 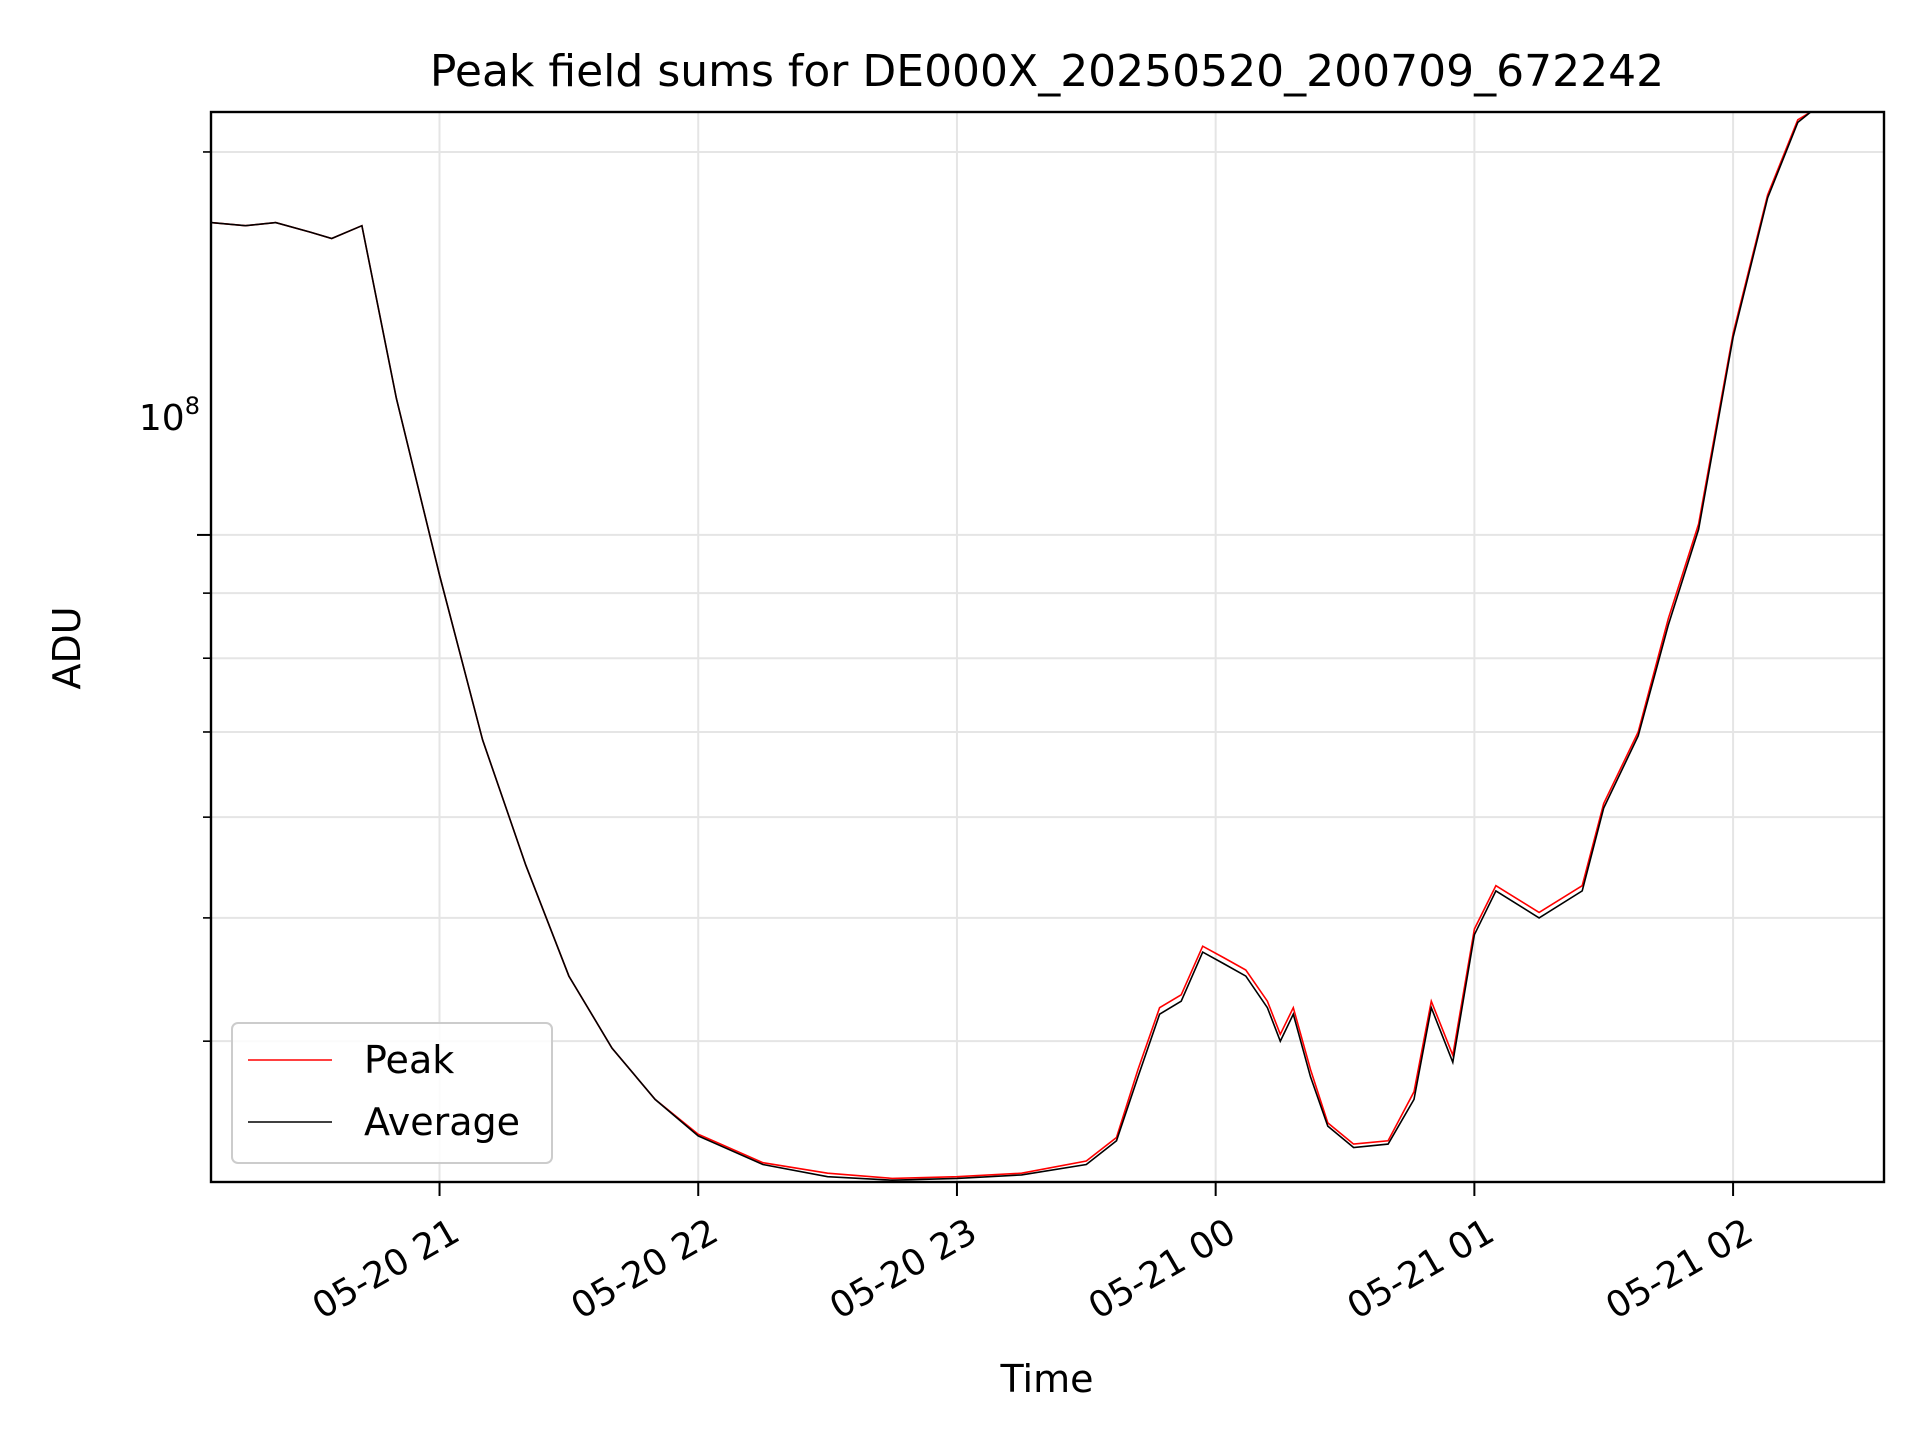 What do you see at coordinates (67, 647) in the screenshot?
I see `y-axis-label: ADU` at bounding box center [67, 647].